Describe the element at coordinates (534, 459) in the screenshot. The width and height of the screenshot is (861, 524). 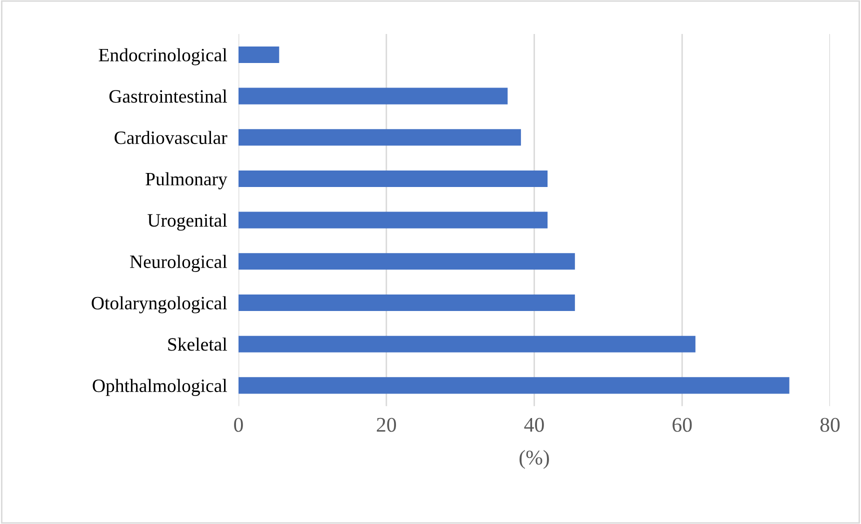
I see `x-axis-title: (%)` at that location.